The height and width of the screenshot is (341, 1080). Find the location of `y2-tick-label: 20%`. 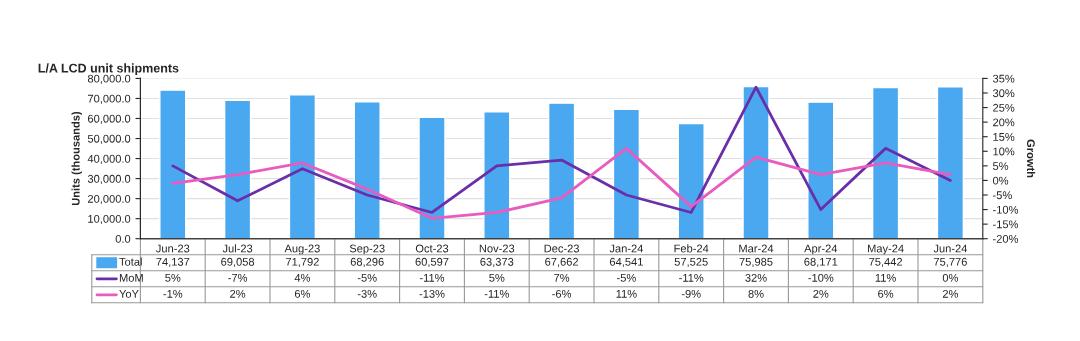

y2-tick-label: 20% is located at coordinates (1004, 122).